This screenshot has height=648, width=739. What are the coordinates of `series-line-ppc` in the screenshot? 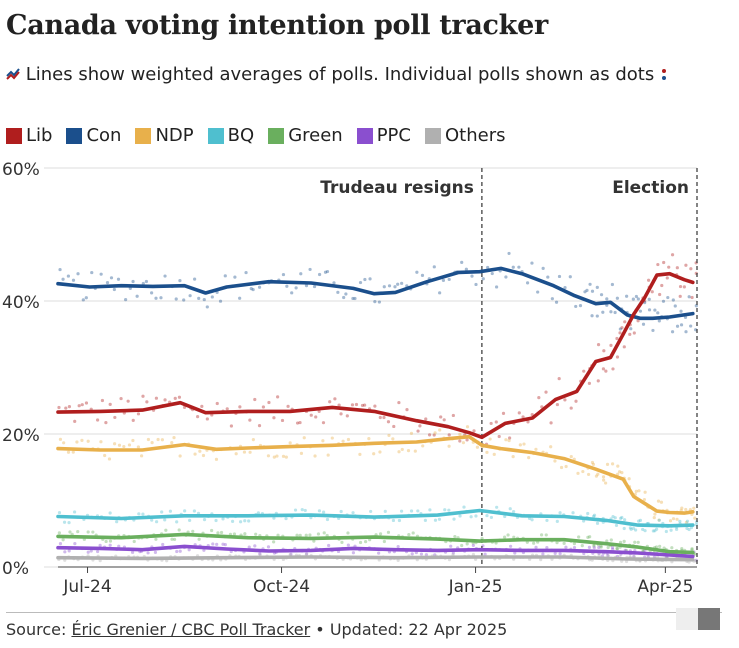 It's located at (375, 551).